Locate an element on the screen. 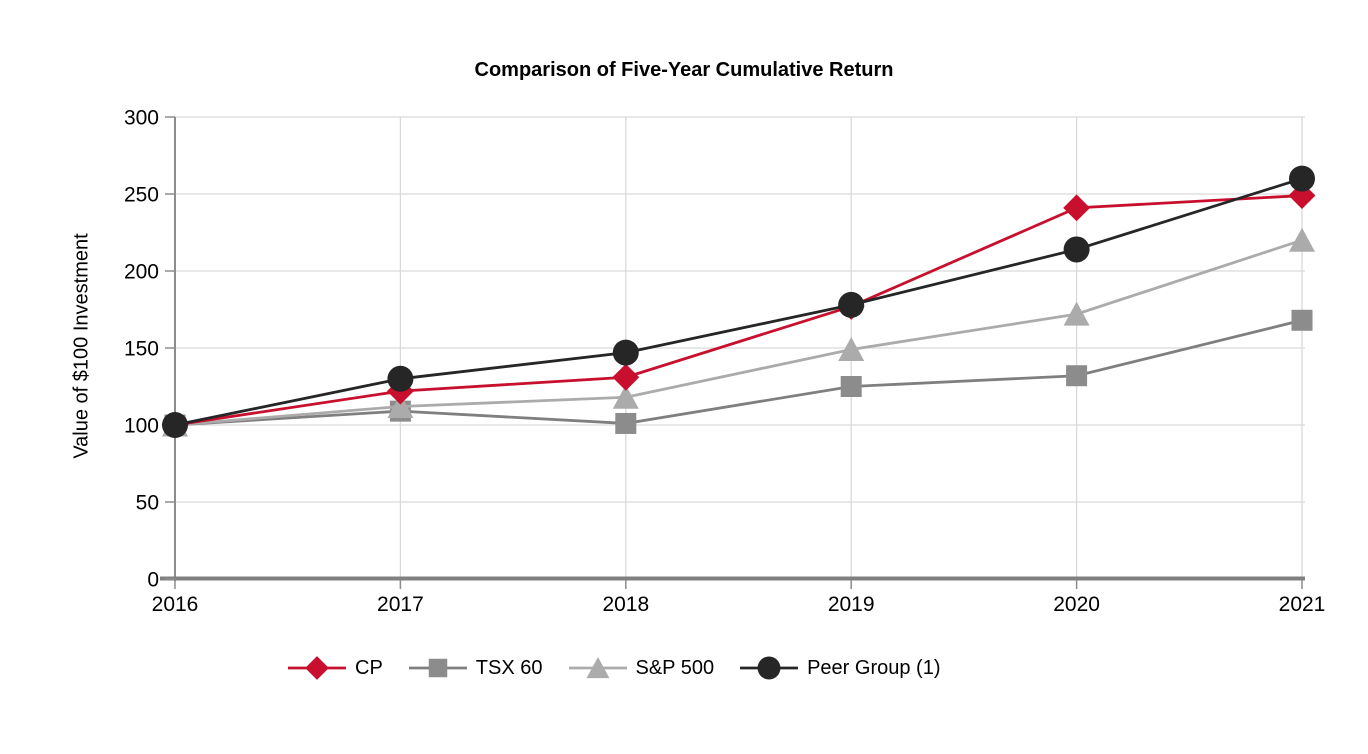  x-tick-label-2016: 2016 is located at coordinates (175, 604).